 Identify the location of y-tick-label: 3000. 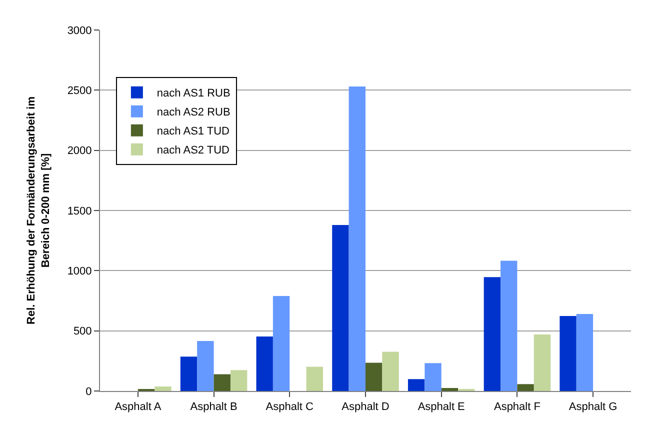
(79, 30).